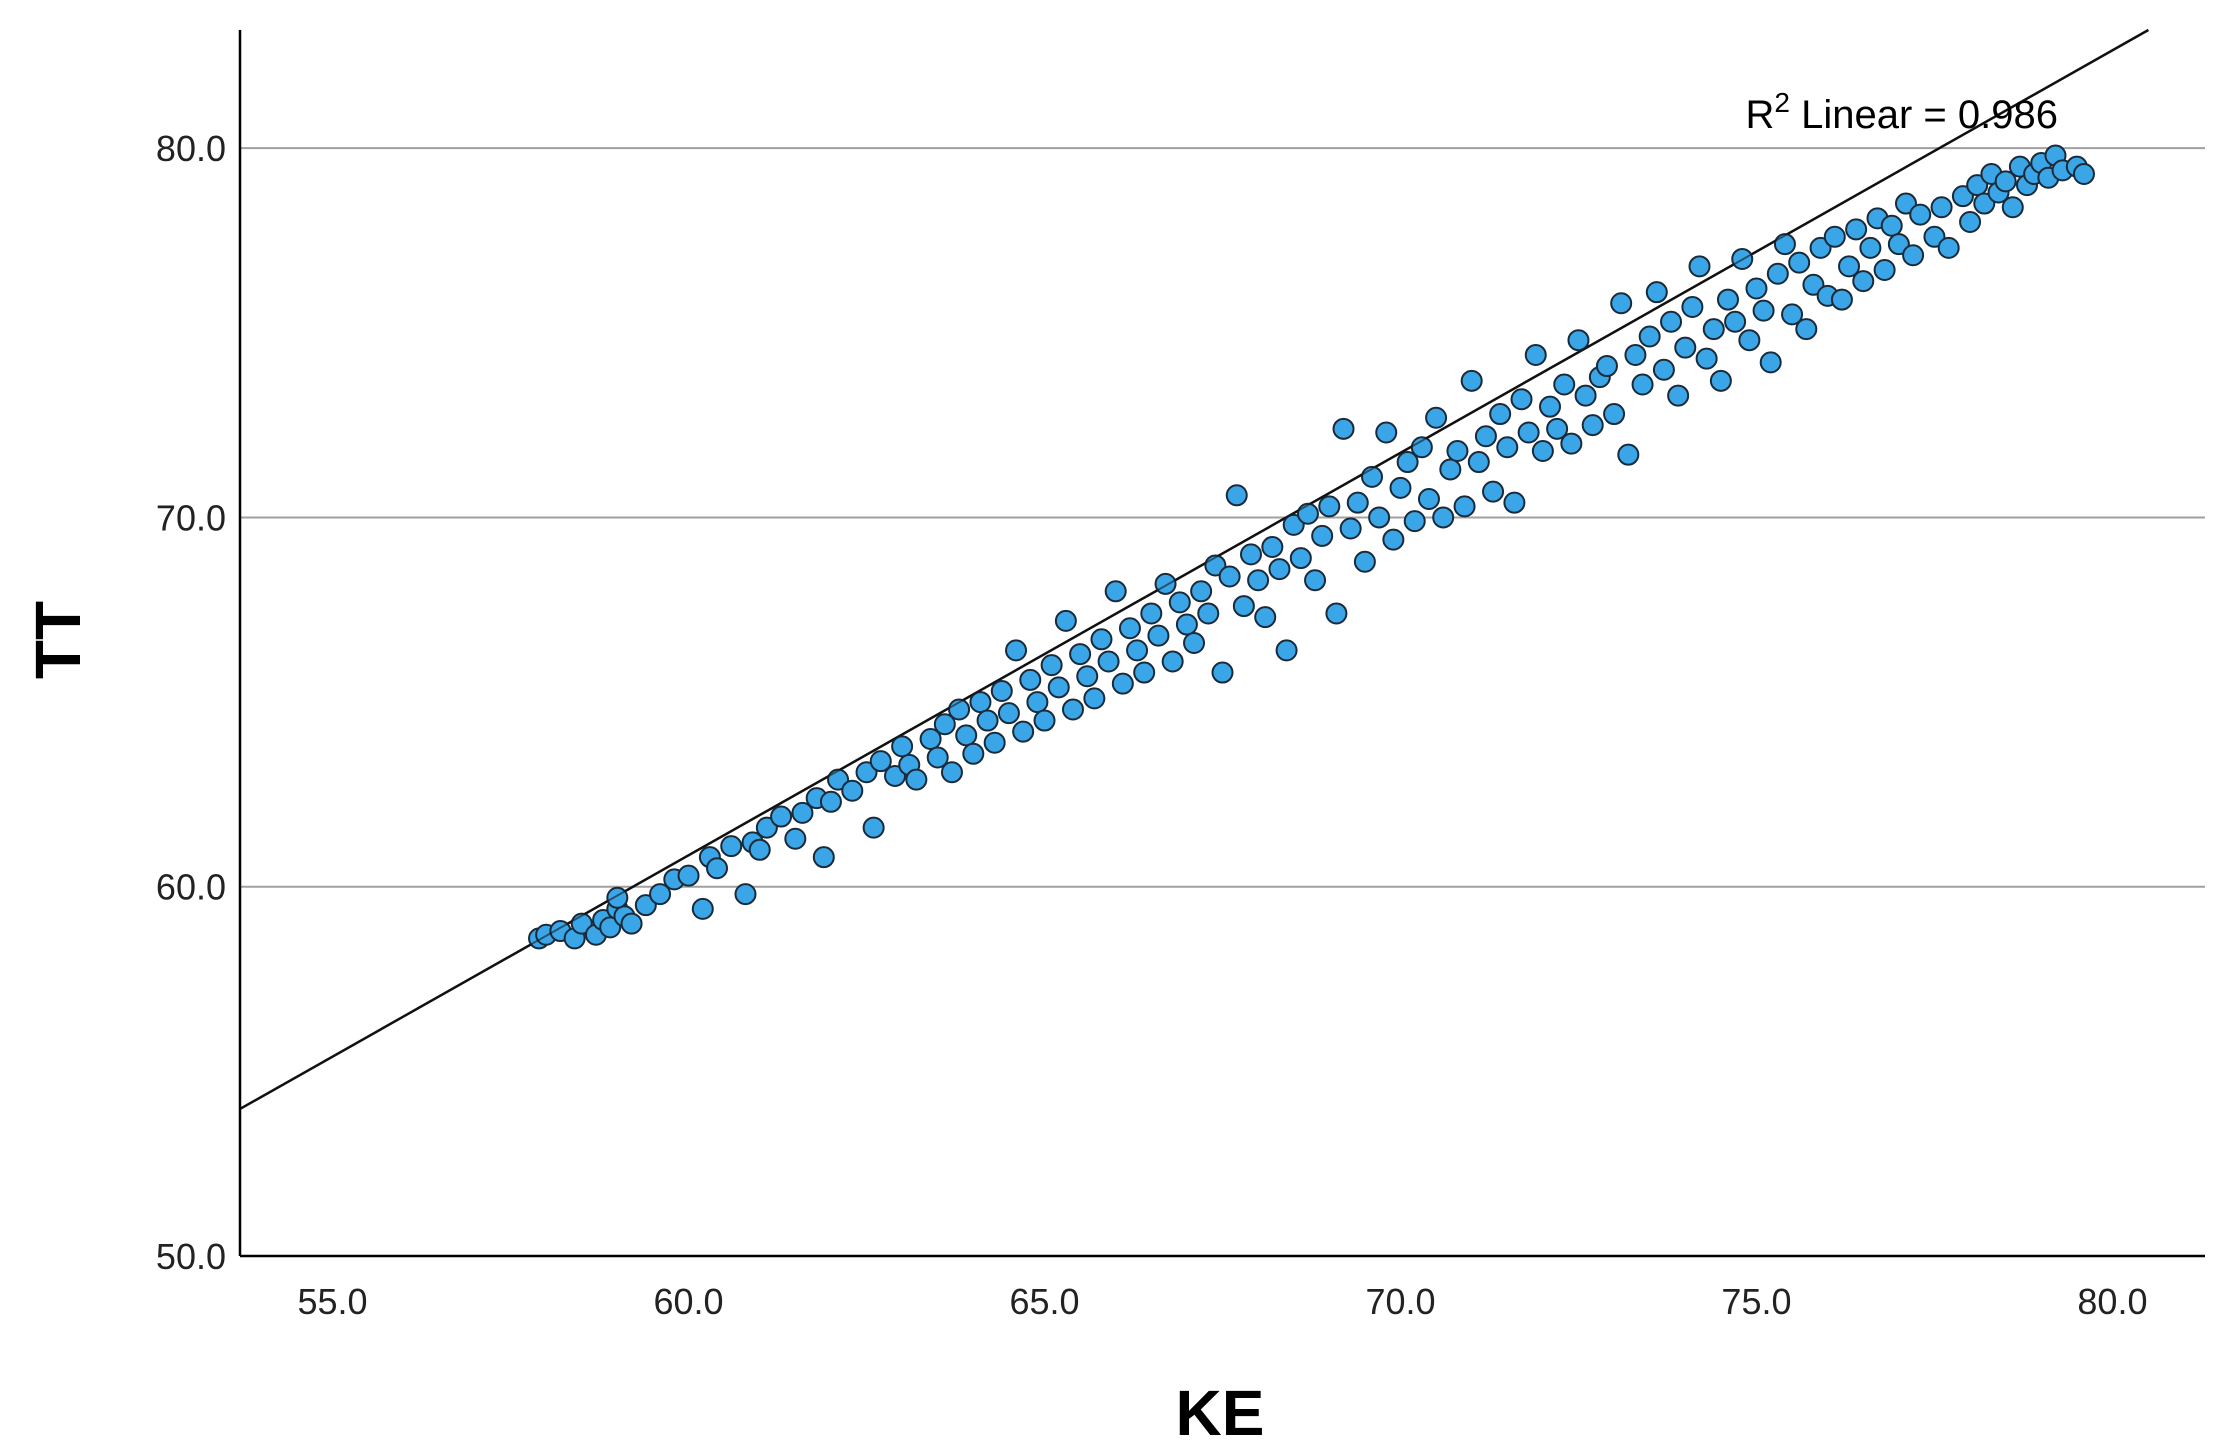 The width and height of the screenshot is (2221, 1452). Describe the element at coordinates (1400, 1301) in the screenshot. I see `x-tick-label: 70.0` at that location.